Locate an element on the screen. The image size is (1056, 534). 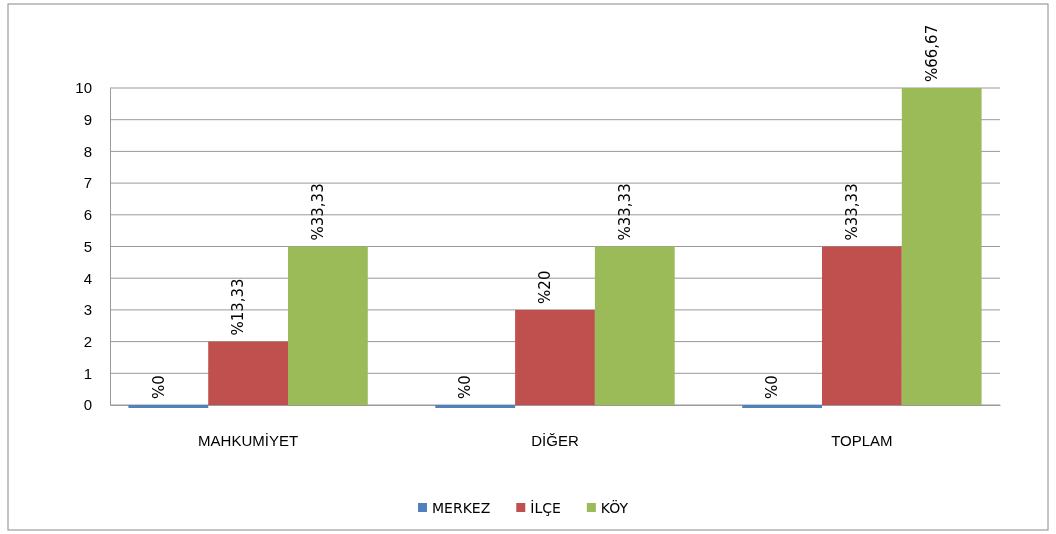
y-tick-label: 3 is located at coordinates (87, 310).